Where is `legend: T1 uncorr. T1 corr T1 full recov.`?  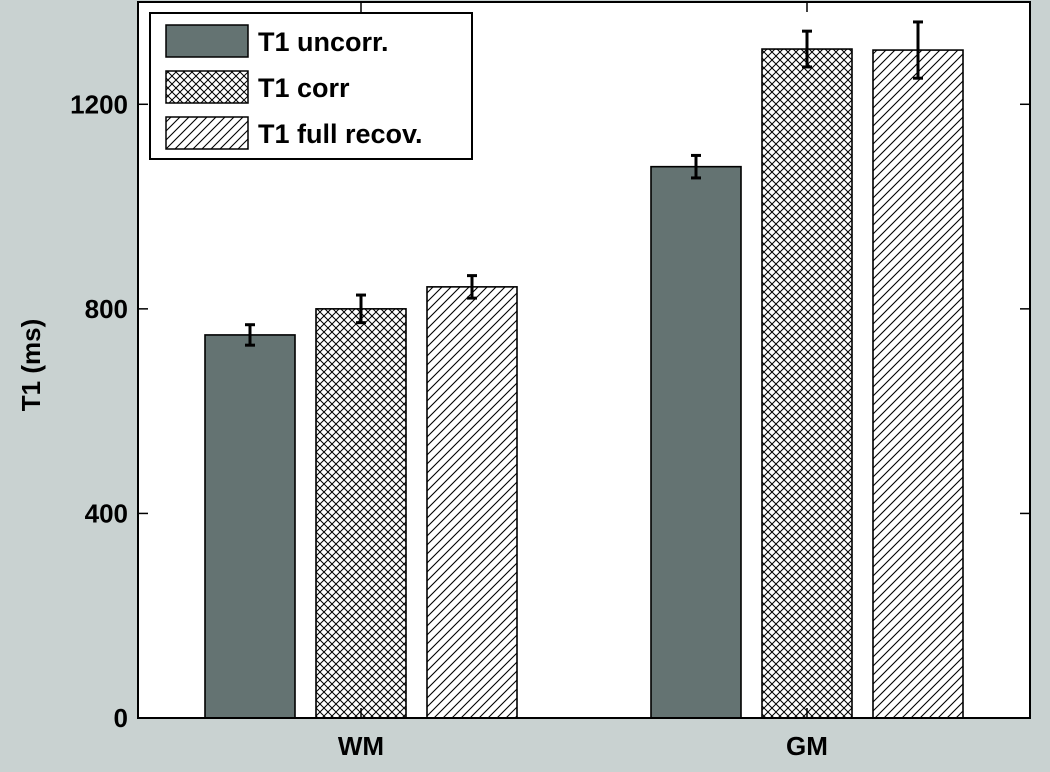 legend: T1 uncorr. T1 corr T1 full recov. is located at coordinates (311, 86).